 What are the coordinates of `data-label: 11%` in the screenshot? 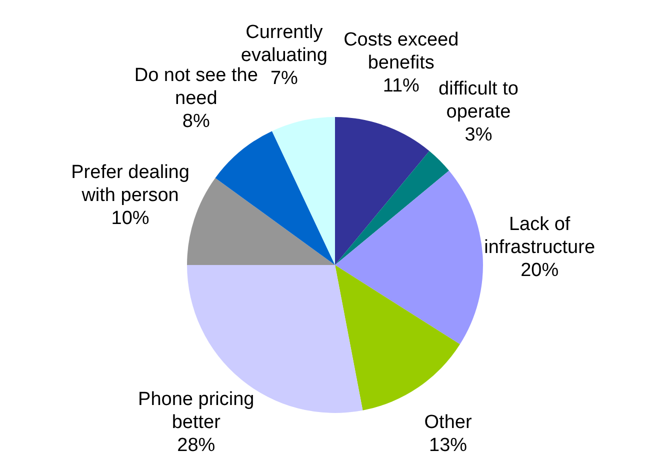 It's located at (401, 85).